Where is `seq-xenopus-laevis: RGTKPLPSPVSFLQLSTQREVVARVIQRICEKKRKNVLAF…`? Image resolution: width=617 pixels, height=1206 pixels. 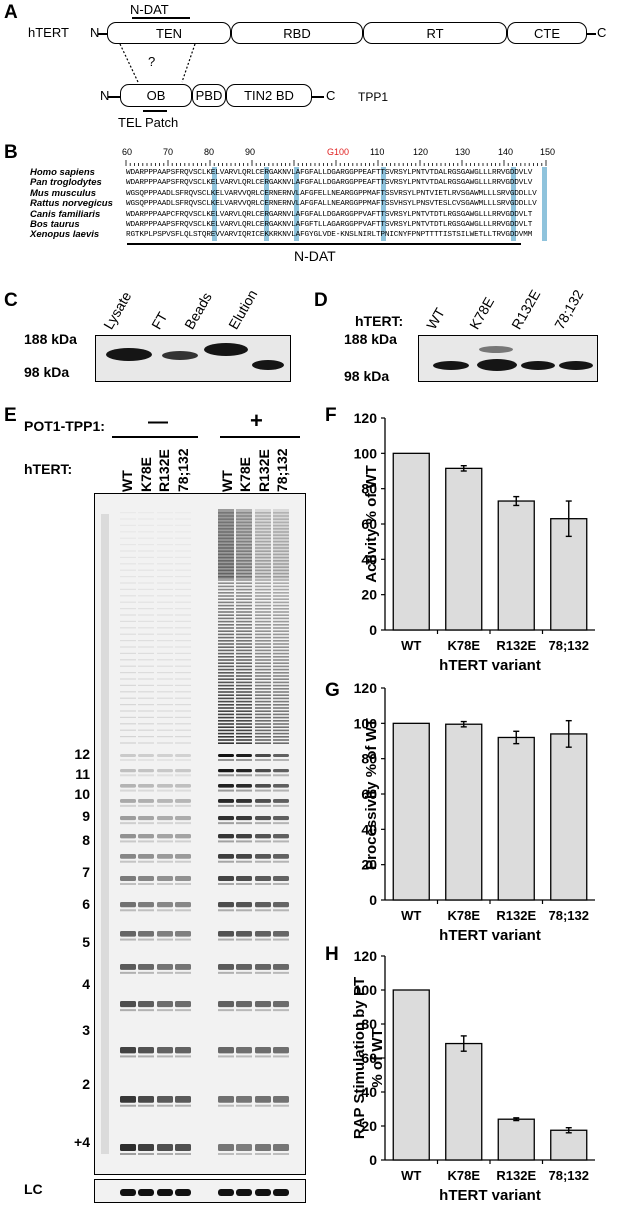 seq-xenopus-laevis: RGTKPLPSPVSFLQLSTQREVVARVIQRICEKKRKNVLAF… is located at coordinates (329, 235).